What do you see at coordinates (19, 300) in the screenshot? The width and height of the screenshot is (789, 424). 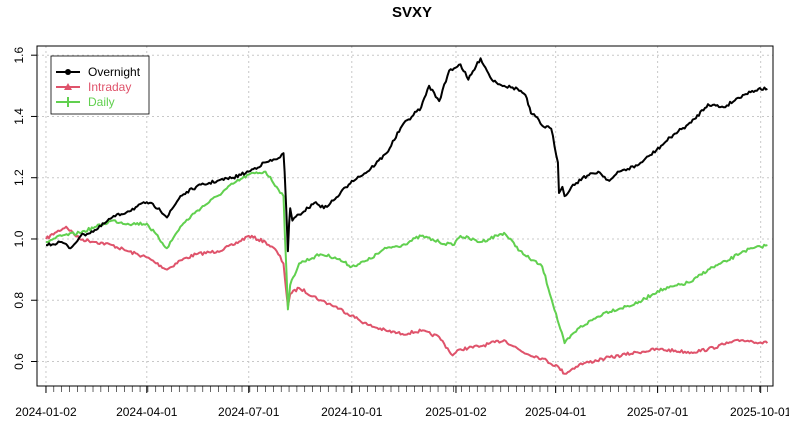 I see `y-tick-label: 0.8` at bounding box center [19, 300].